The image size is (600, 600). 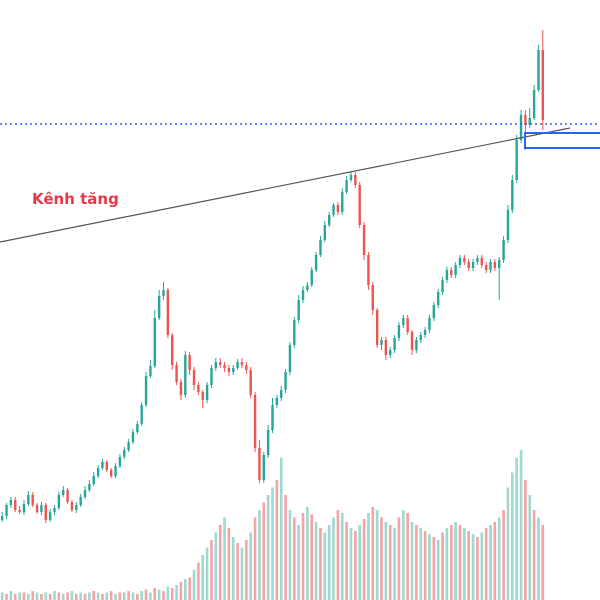 What do you see at coordinates (562, 140) in the screenshot?
I see `highlight-zone-box` at bounding box center [562, 140].